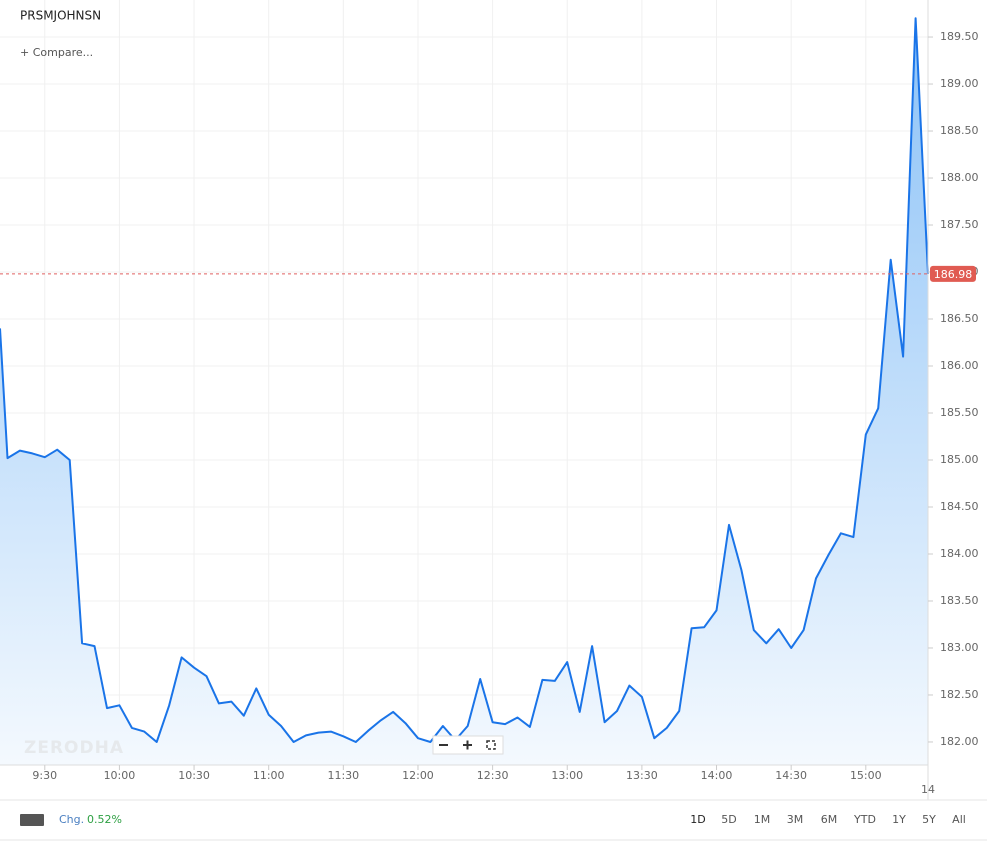 The height and width of the screenshot is (846, 987). What do you see at coordinates (829, 819) in the screenshot?
I see `range-button: 6M` at bounding box center [829, 819].